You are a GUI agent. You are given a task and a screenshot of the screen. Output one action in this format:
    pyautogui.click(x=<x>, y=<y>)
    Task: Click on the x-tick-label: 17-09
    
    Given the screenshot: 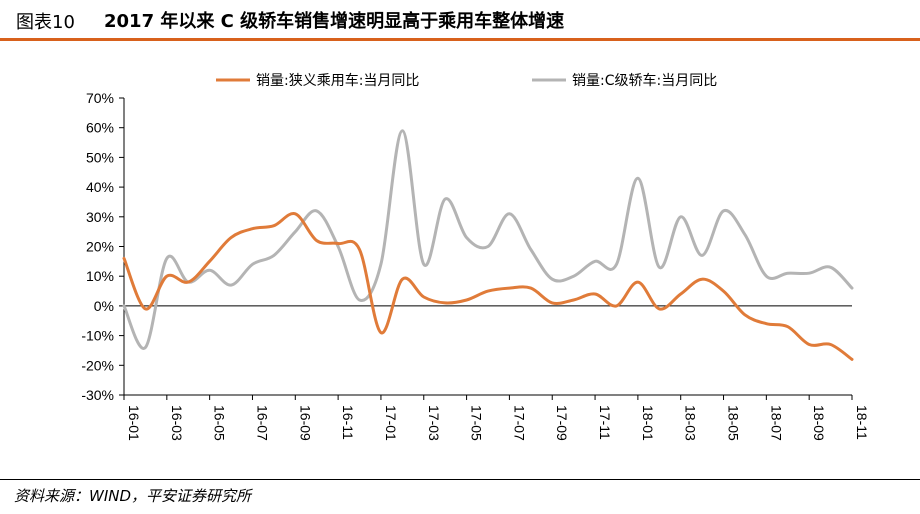 What is the action you would take?
    pyautogui.click(x=562, y=423)
    